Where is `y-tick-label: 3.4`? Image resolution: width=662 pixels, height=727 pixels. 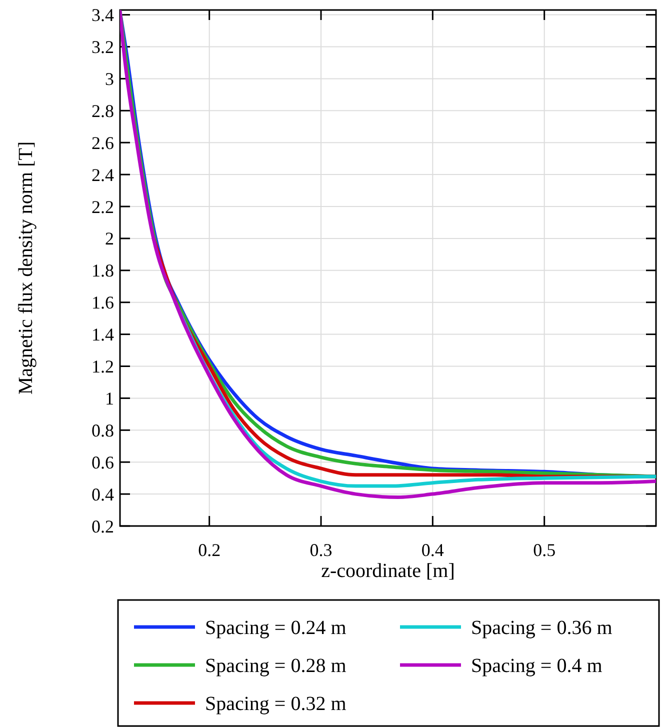
y-tick-label: 3.4 is located at coordinates (103, 15).